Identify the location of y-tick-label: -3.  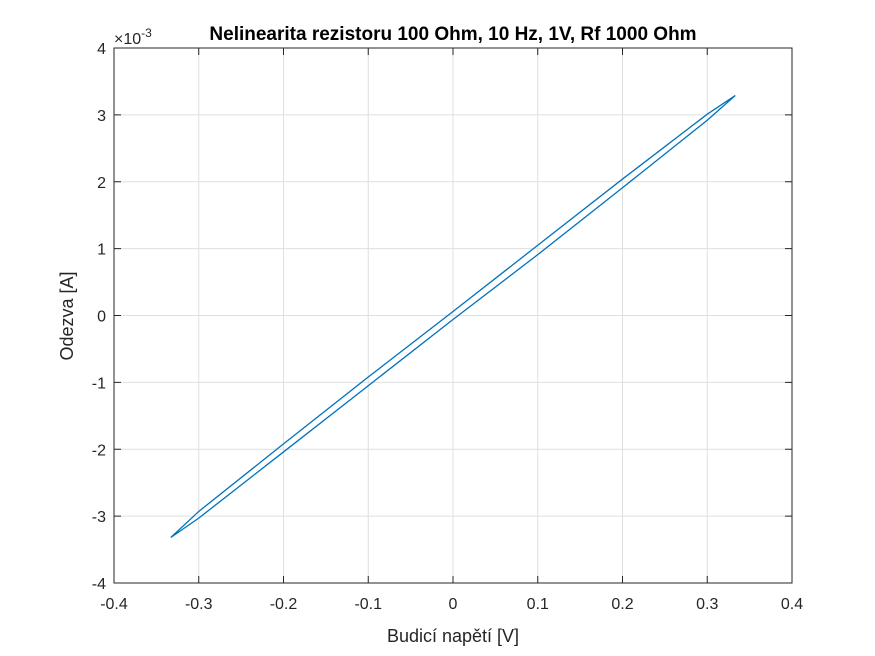
(99, 517).